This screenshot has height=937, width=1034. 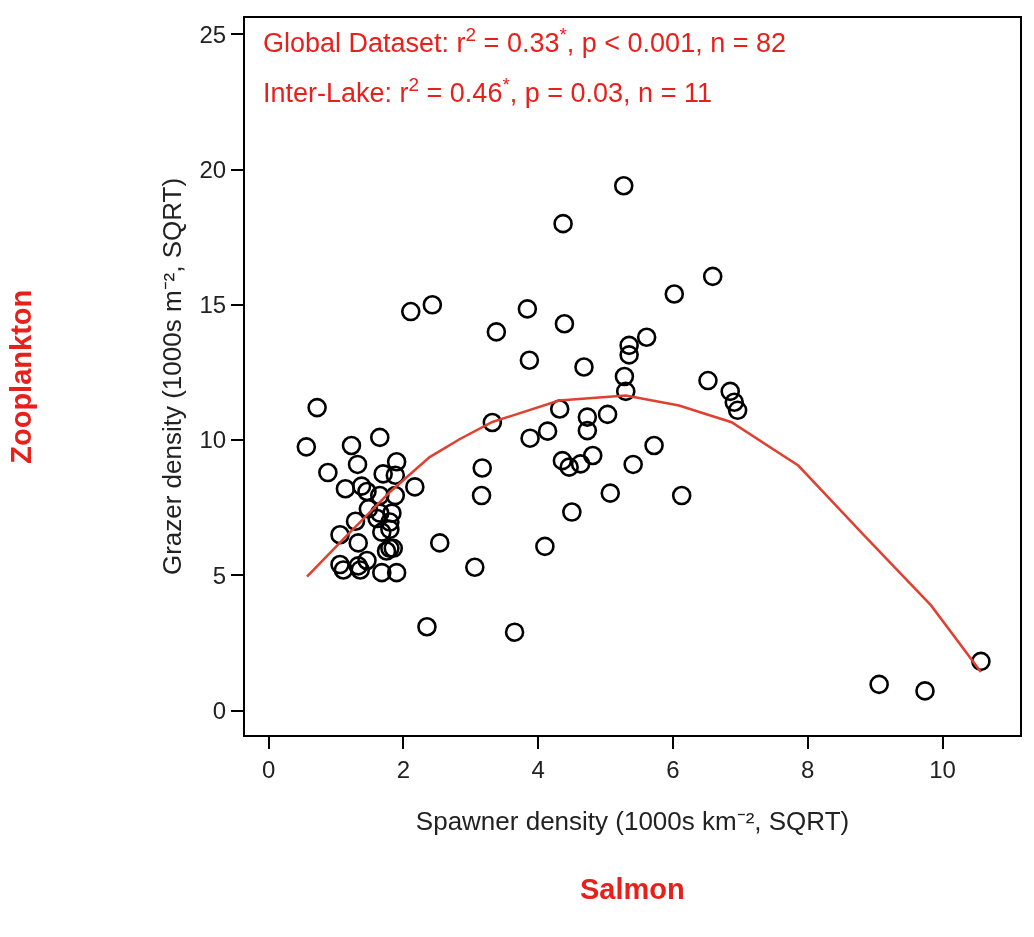 What do you see at coordinates (20, 376) in the screenshot?
I see `text: Zooplankton` at bounding box center [20, 376].